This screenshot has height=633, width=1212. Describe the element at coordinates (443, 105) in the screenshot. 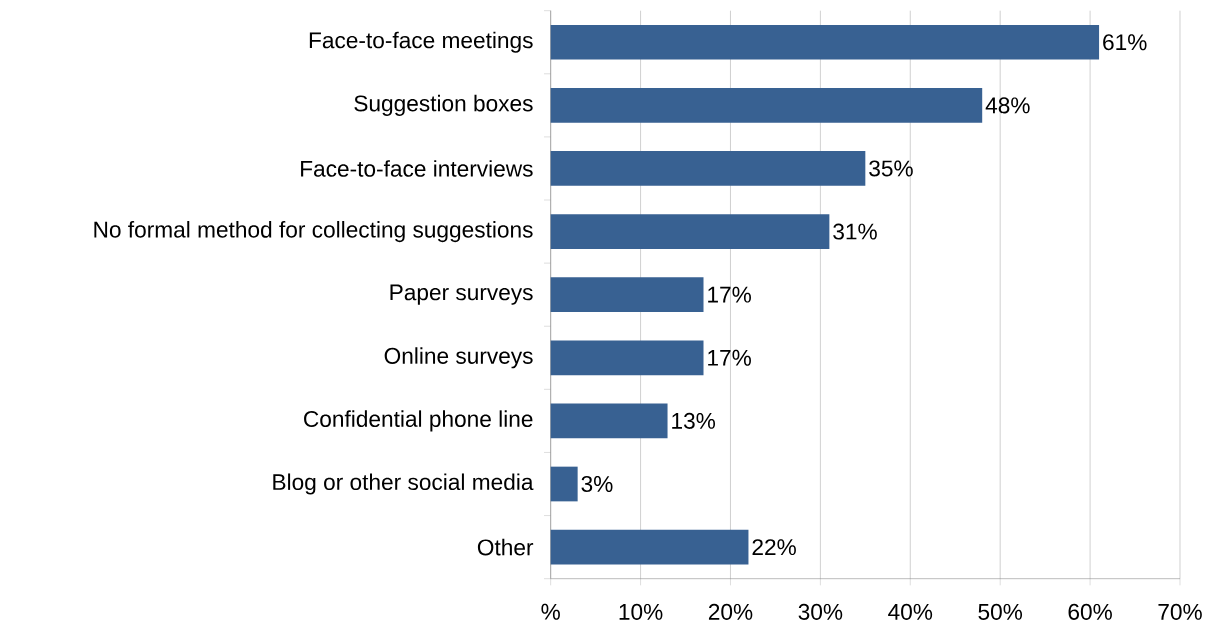

I see `y-tick-label: Suggestion boxes` at that location.